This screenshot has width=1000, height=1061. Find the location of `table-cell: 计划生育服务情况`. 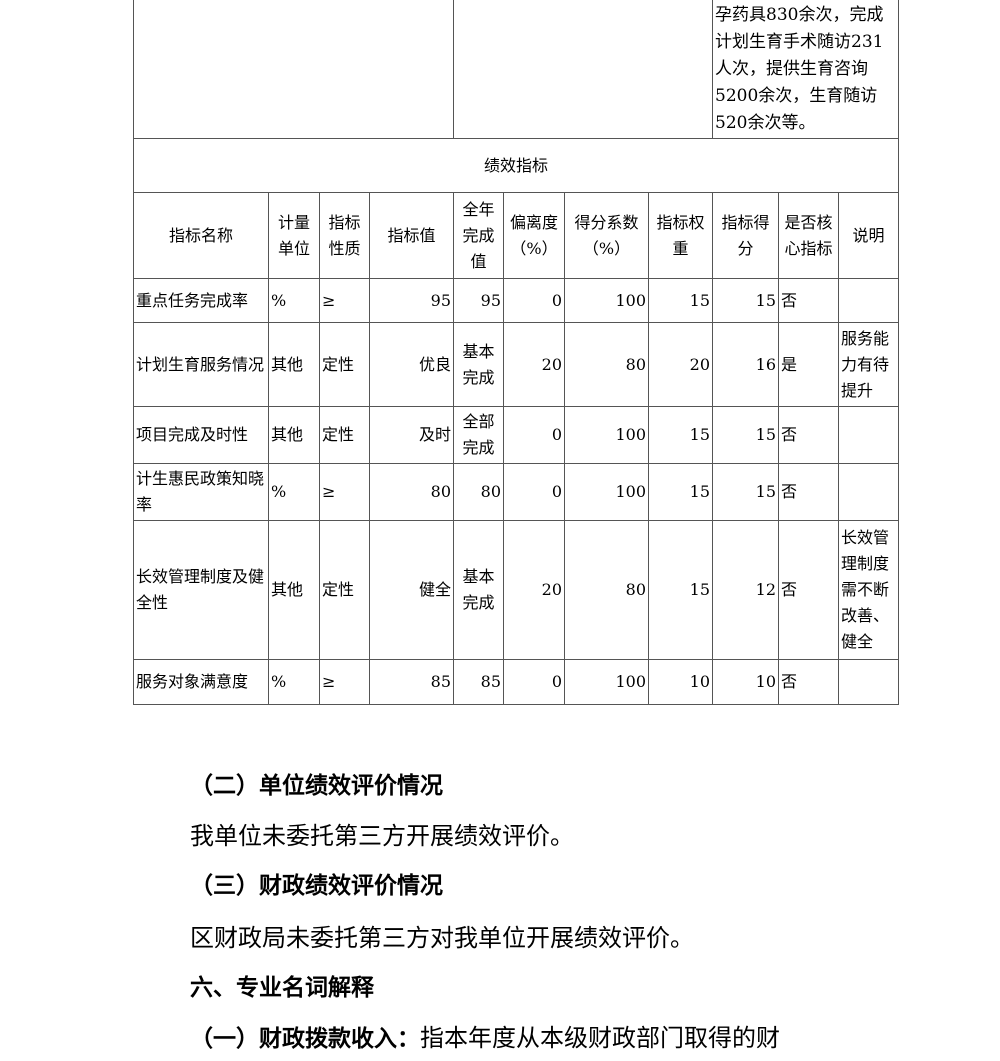

table-cell: 计划生育服务情况 is located at coordinates (201, 364).